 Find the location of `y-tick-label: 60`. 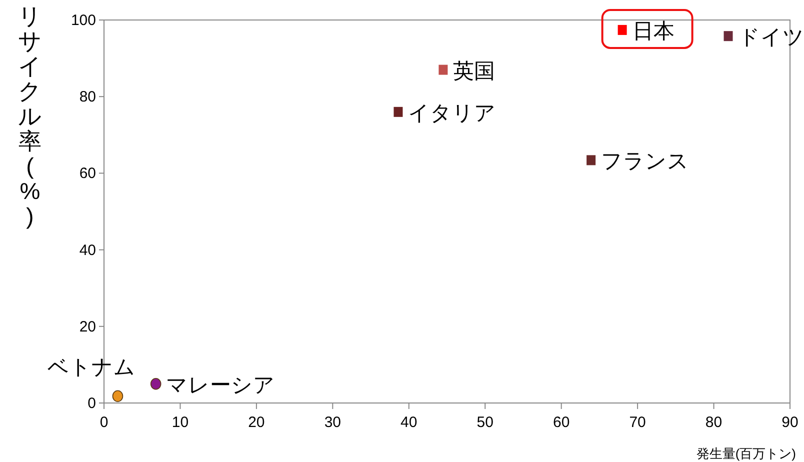

y-tick-label: 60 is located at coordinates (87, 173).